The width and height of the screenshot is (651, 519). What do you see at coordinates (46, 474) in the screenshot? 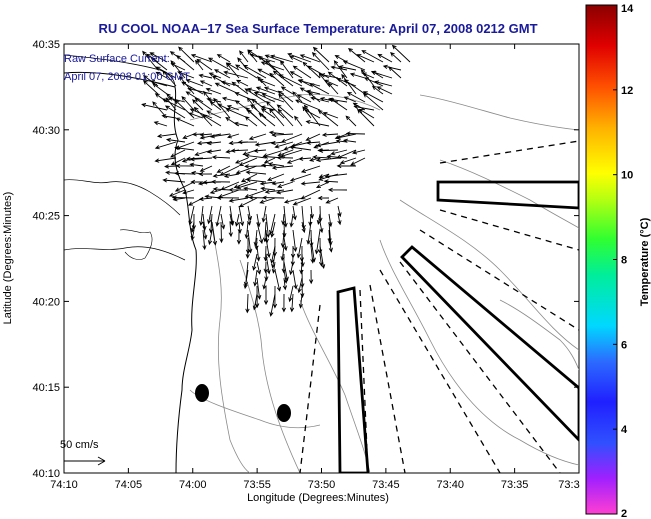
I see `y-tick-label: 40:10` at bounding box center [46, 474].